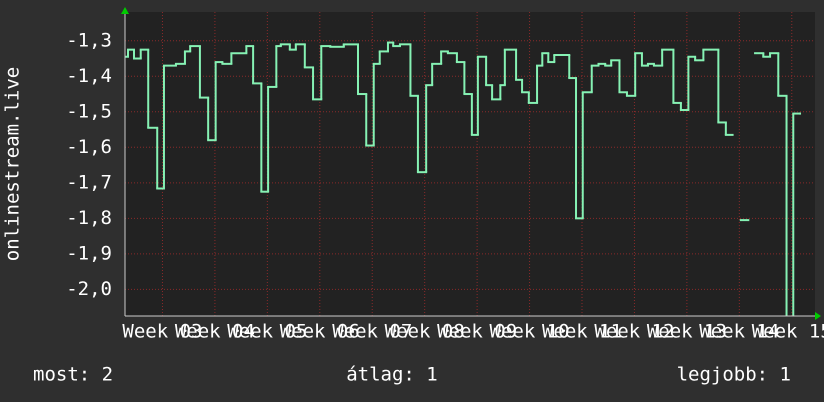 Image resolution: width=824 pixels, height=402 pixels. What do you see at coordinates (89, 289) in the screenshot?
I see `y-tick-label: -2,0` at bounding box center [89, 289].